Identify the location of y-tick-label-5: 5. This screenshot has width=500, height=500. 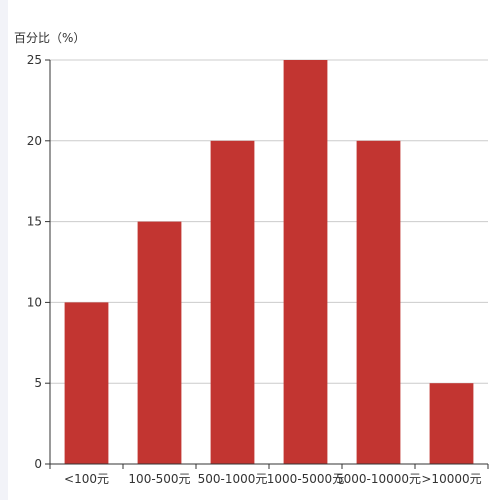
(38, 383).